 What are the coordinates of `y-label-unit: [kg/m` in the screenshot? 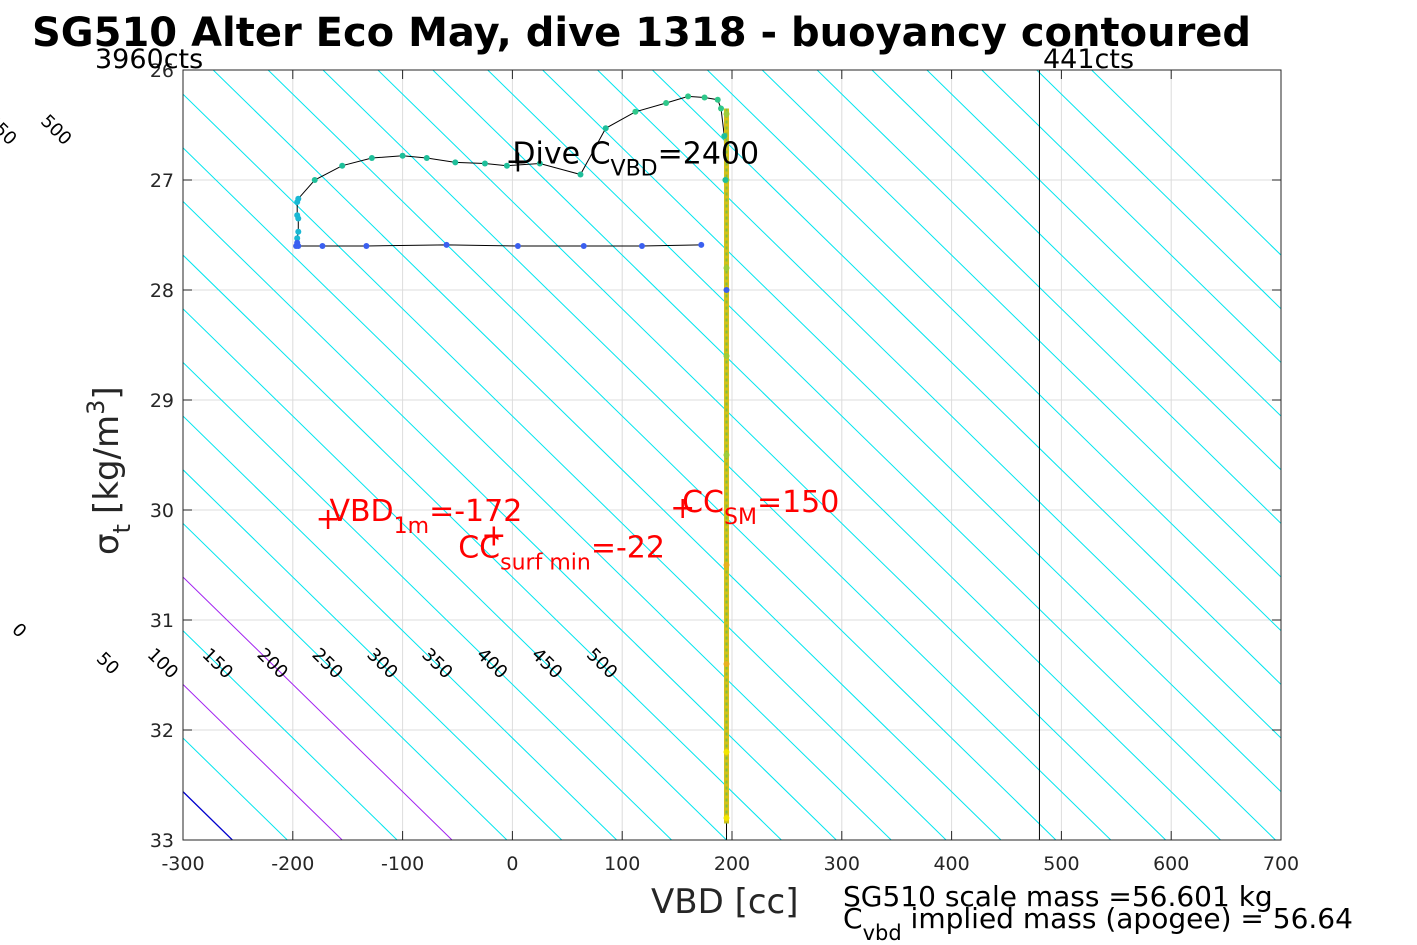 It's located at (107, 464).